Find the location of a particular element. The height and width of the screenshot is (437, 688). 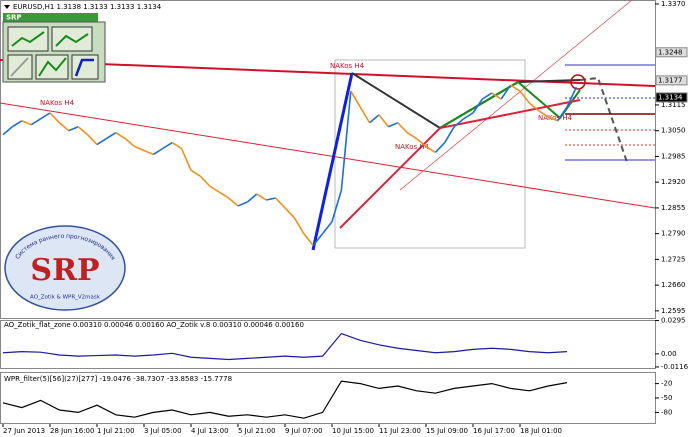

trend-line is located at coordinates (516, 95).